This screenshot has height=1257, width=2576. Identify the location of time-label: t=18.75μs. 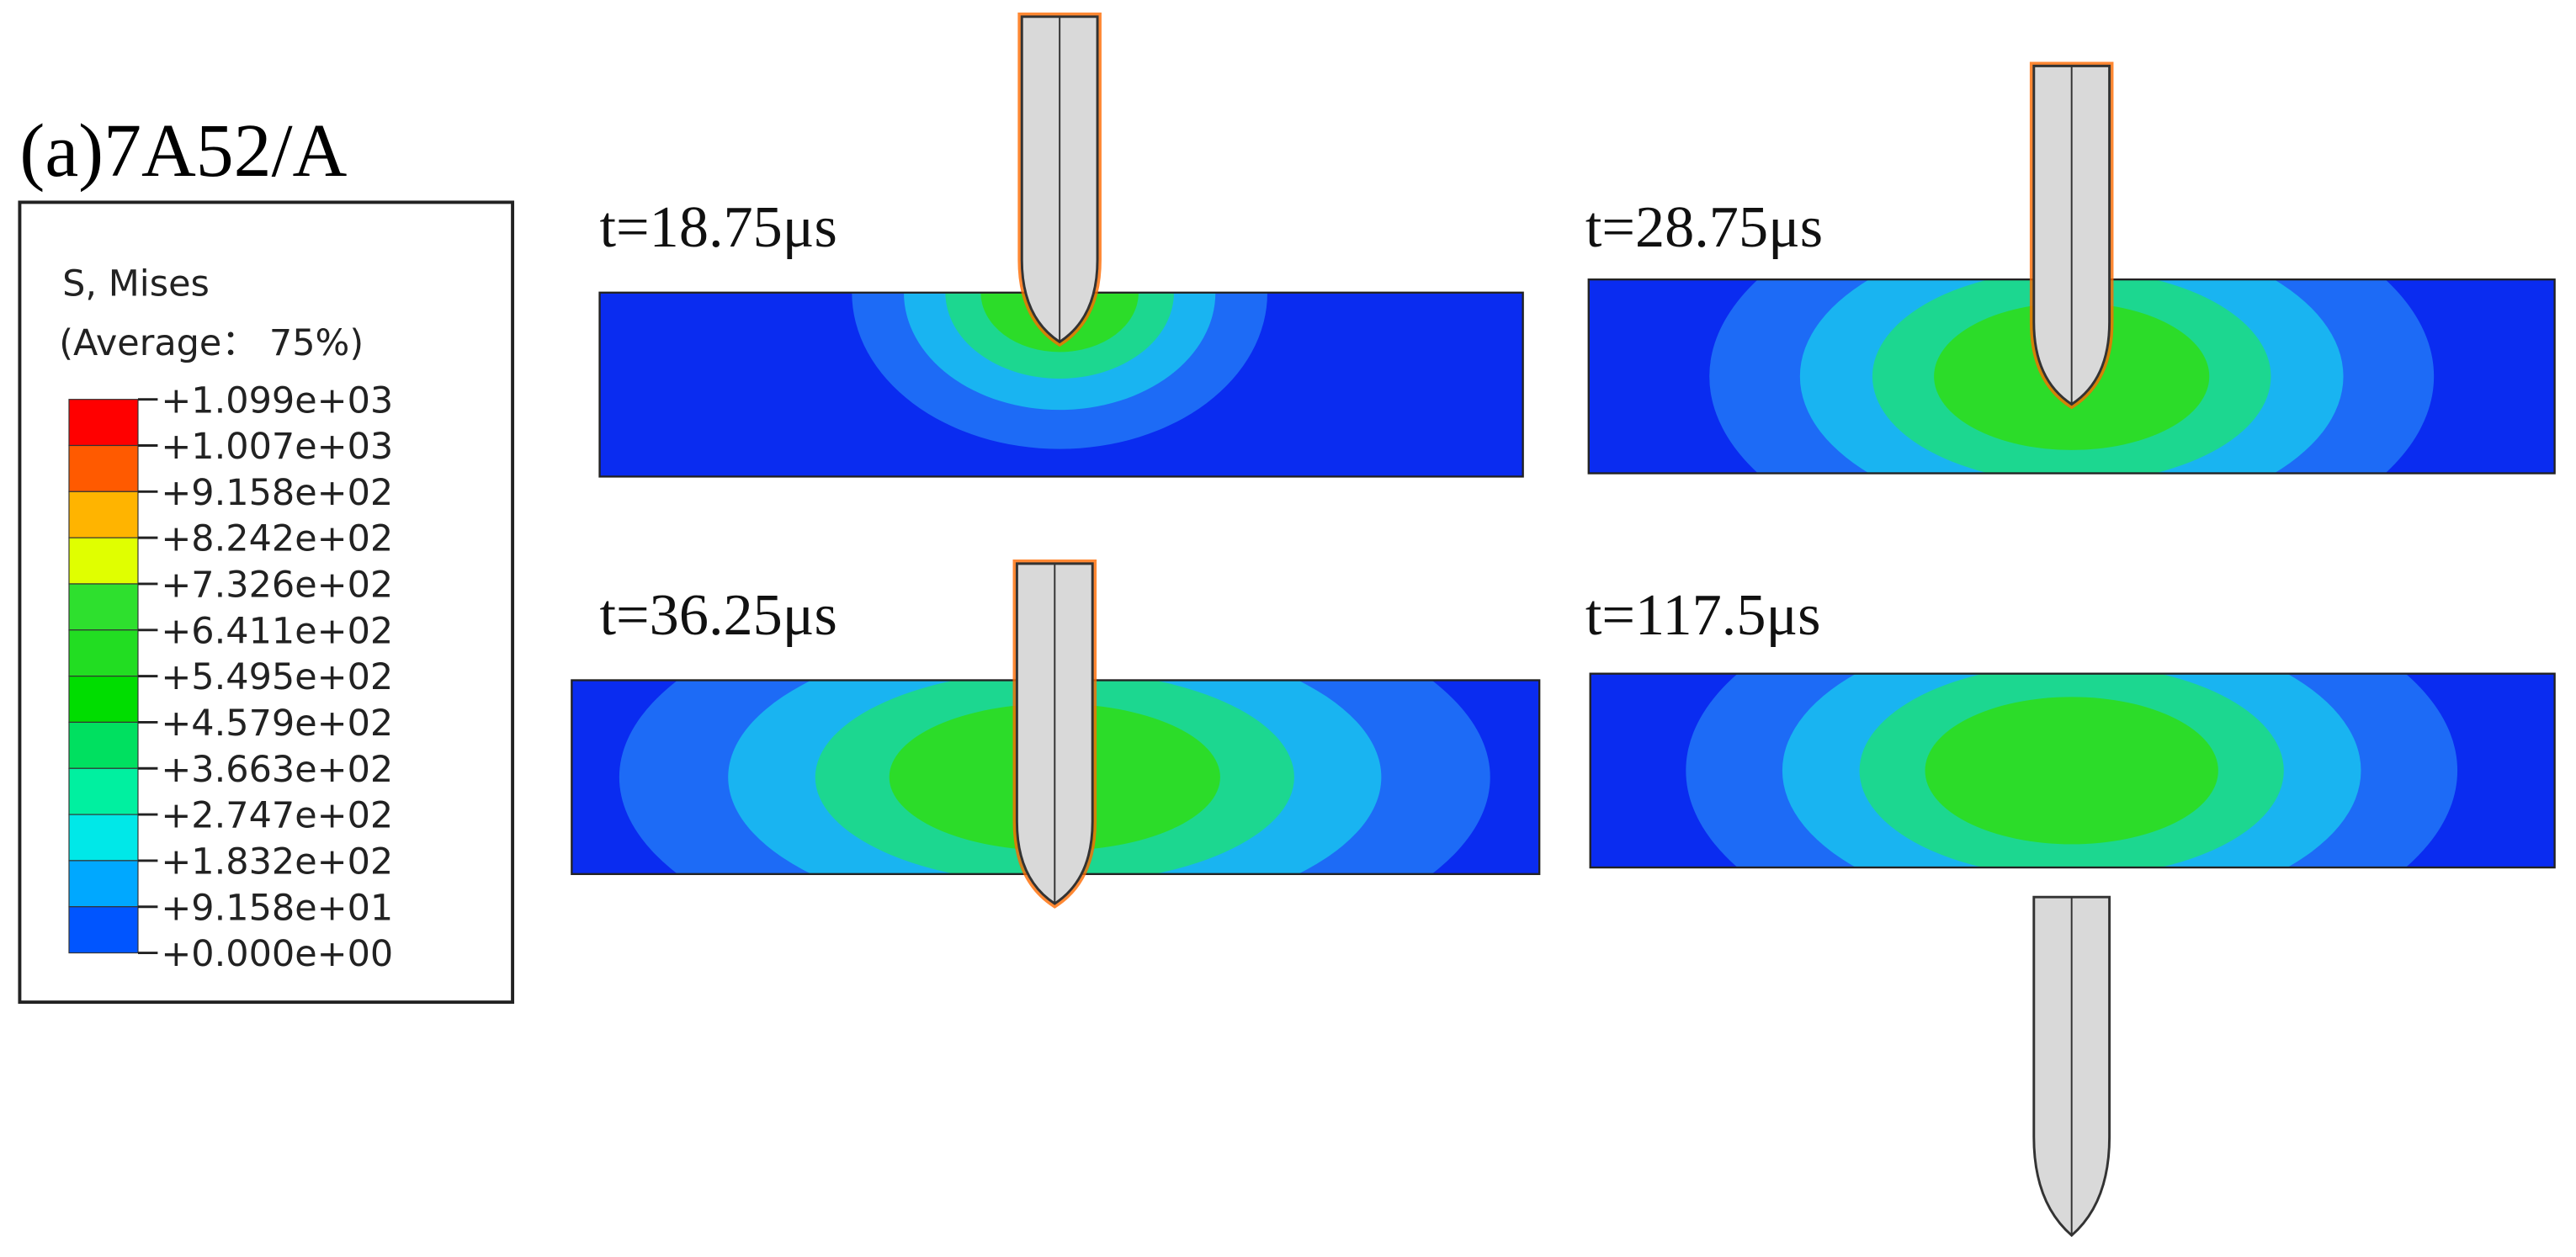
(718, 227).